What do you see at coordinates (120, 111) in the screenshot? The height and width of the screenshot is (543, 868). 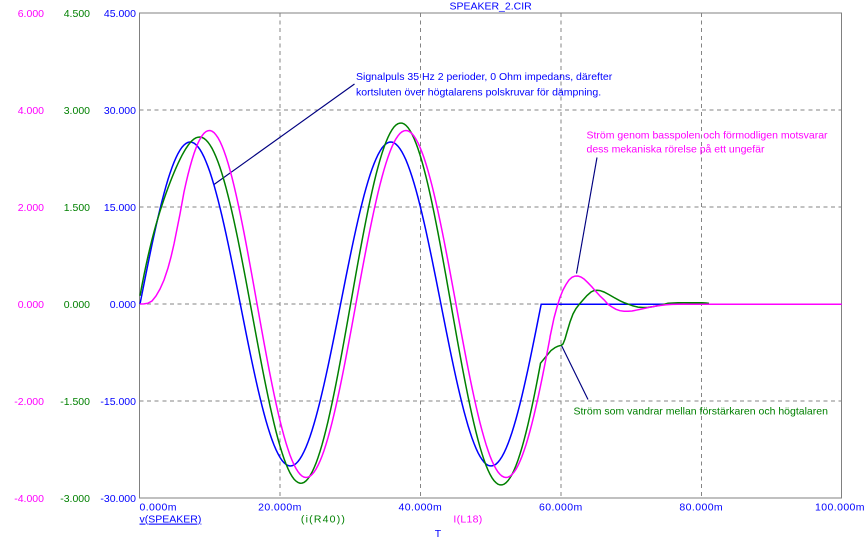 I see `svg-text: 30.000` at bounding box center [120, 111].